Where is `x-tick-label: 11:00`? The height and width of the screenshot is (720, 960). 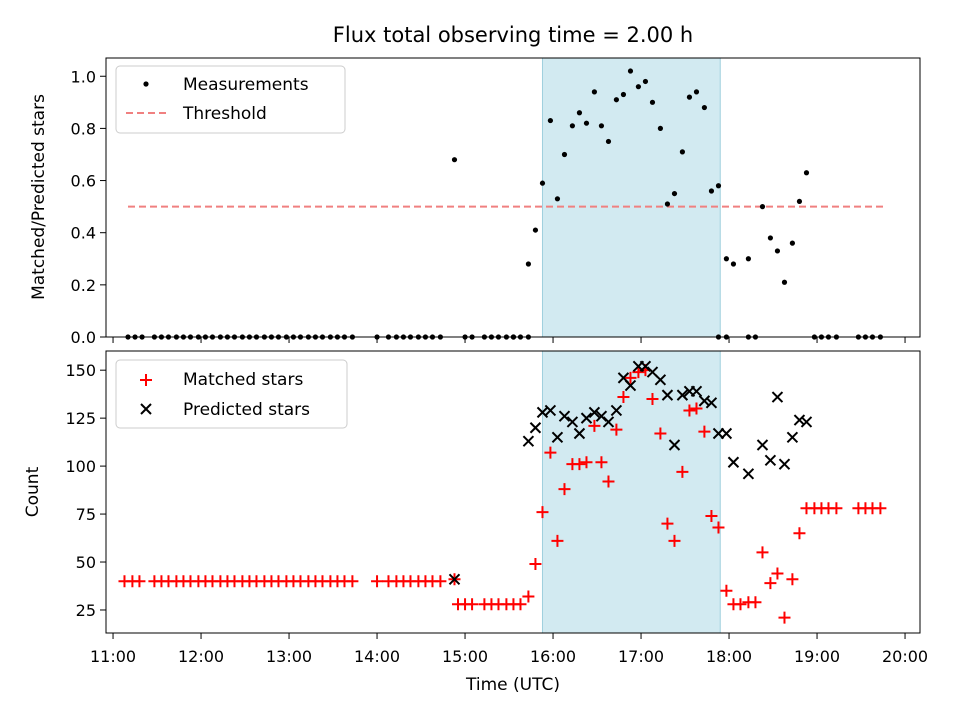 x-tick-label: 11:00 is located at coordinates (113, 656).